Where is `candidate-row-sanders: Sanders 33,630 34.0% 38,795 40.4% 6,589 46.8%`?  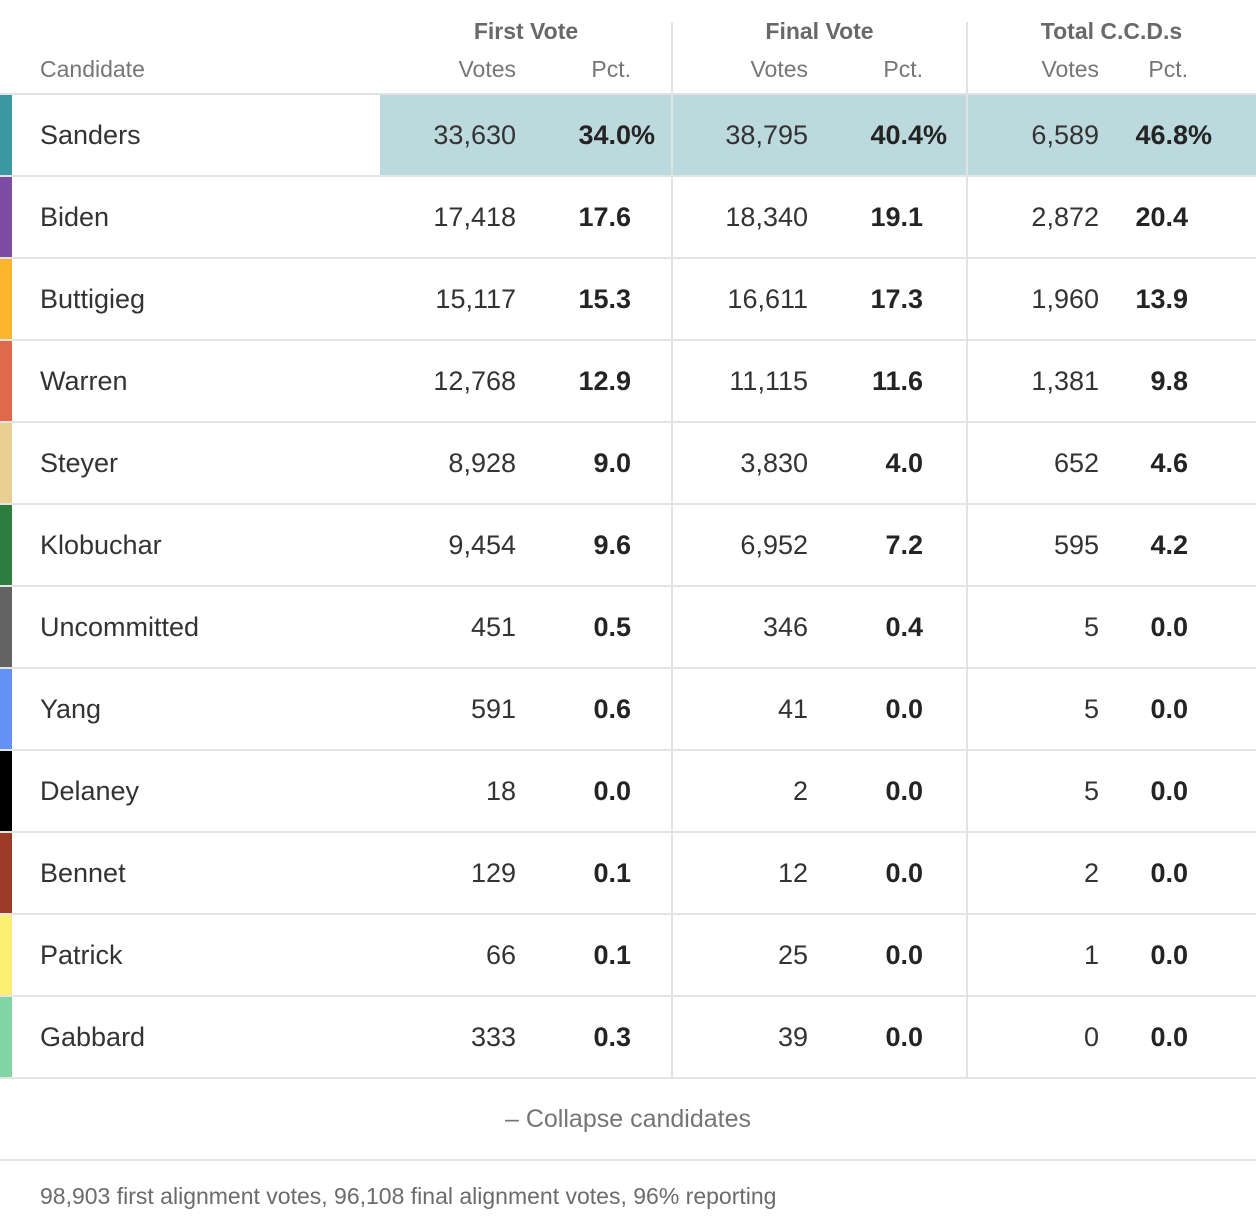
candidate-row-sanders: Sanders 33,630 34.0% 38,795 40.4% 6,589 46.8% is located at coordinates (628, 136).